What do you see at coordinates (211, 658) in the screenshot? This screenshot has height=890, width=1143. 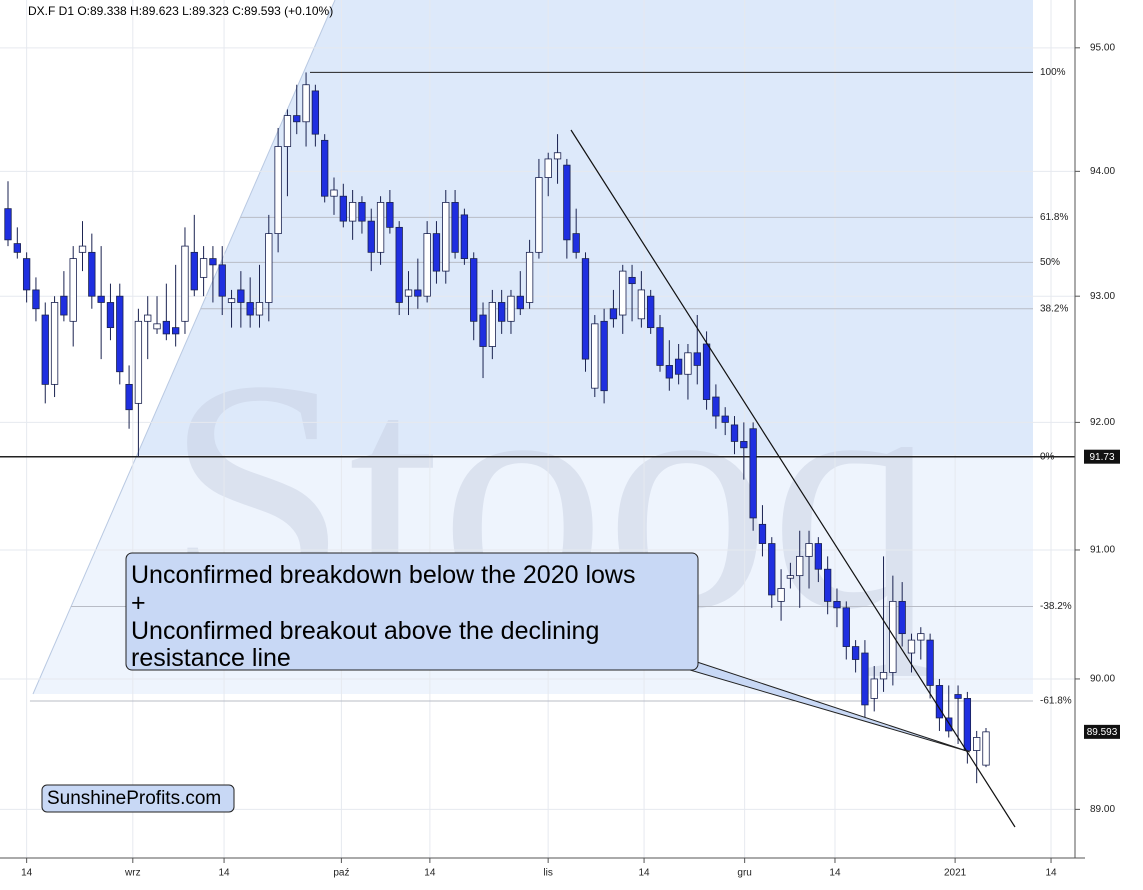 I see `callout-line: resistance line` at bounding box center [211, 658].